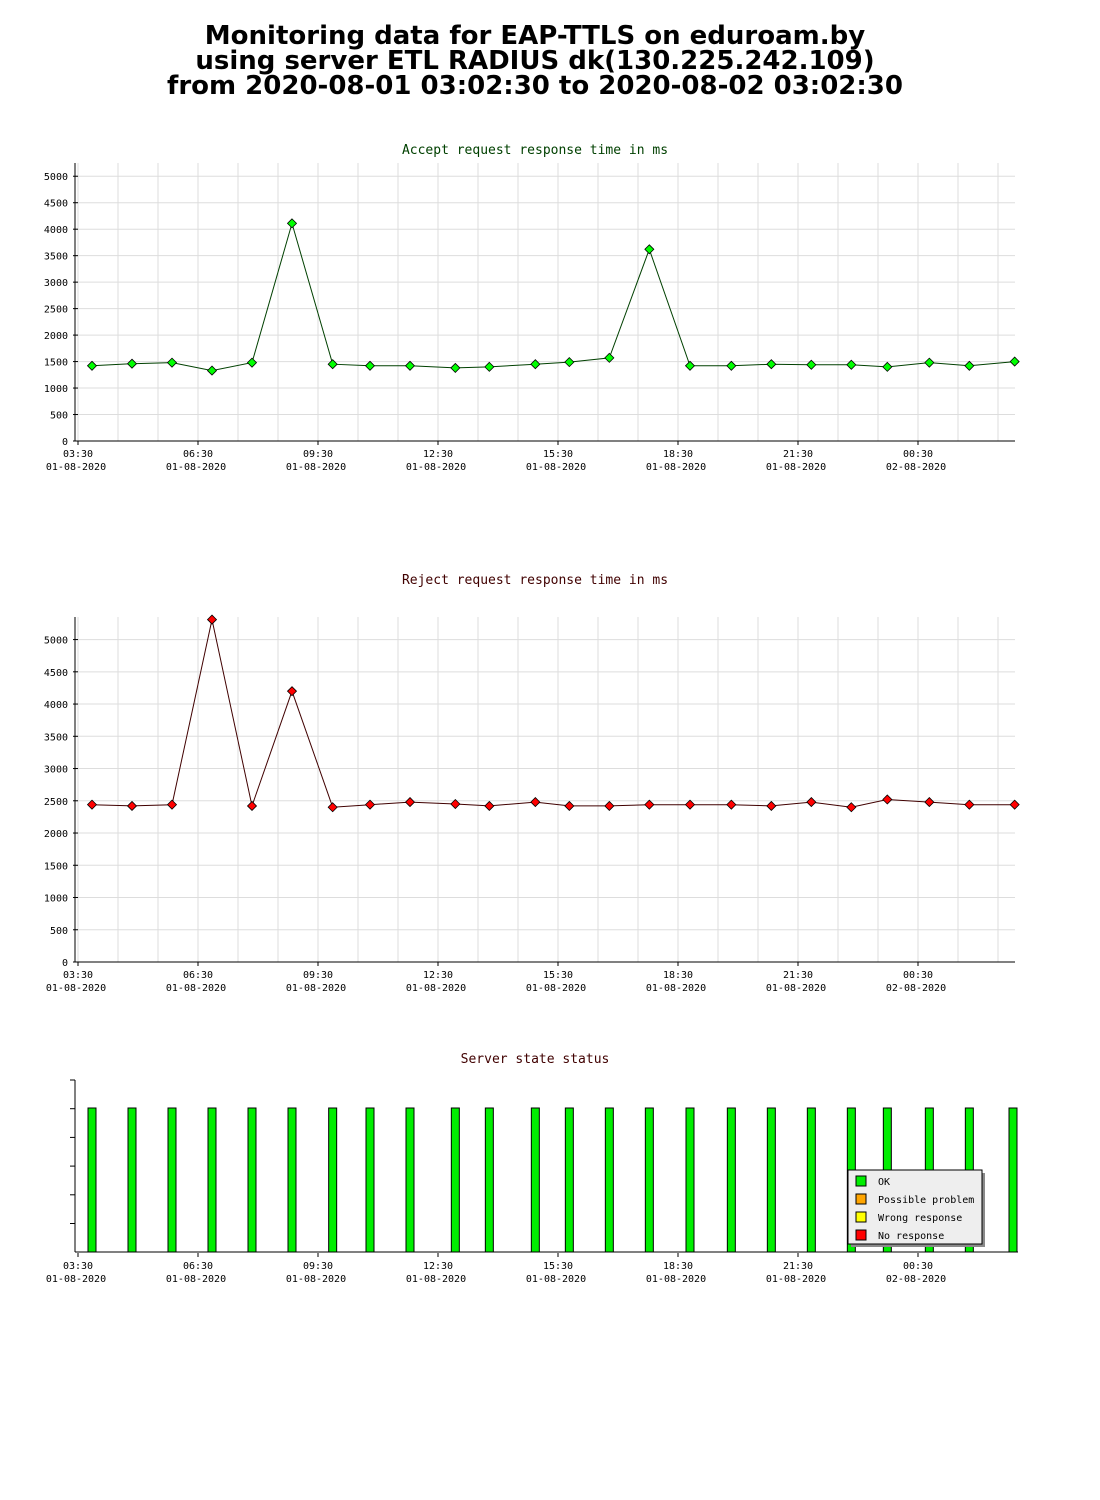 This screenshot has height=1500, width=1100. What do you see at coordinates (438, 454) in the screenshot?
I see `accept-x-tick-time: 12:30` at bounding box center [438, 454].